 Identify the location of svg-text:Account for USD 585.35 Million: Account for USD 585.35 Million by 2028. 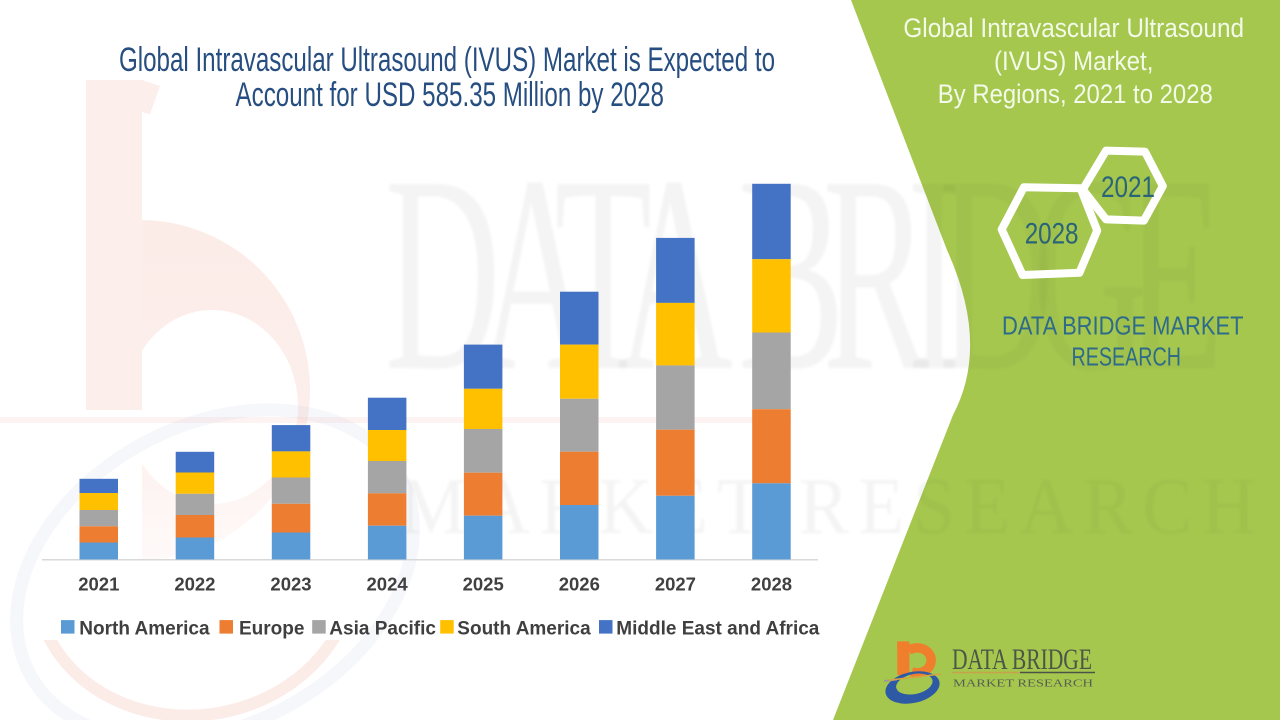
(450, 95).